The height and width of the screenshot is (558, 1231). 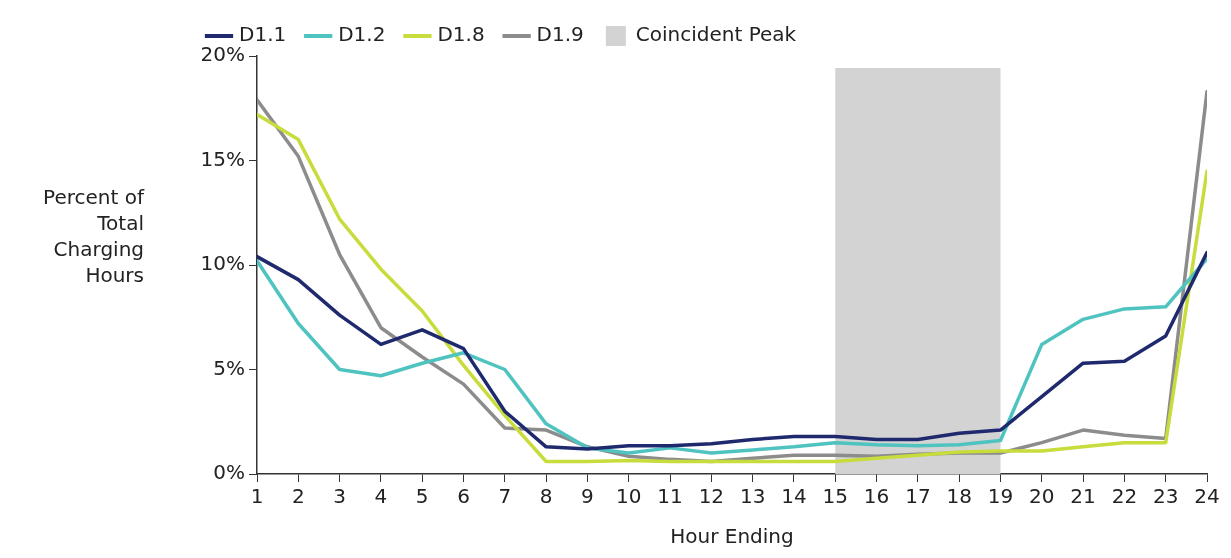 What do you see at coordinates (587, 496) in the screenshot?
I see `x-tick-label: 9` at bounding box center [587, 496].